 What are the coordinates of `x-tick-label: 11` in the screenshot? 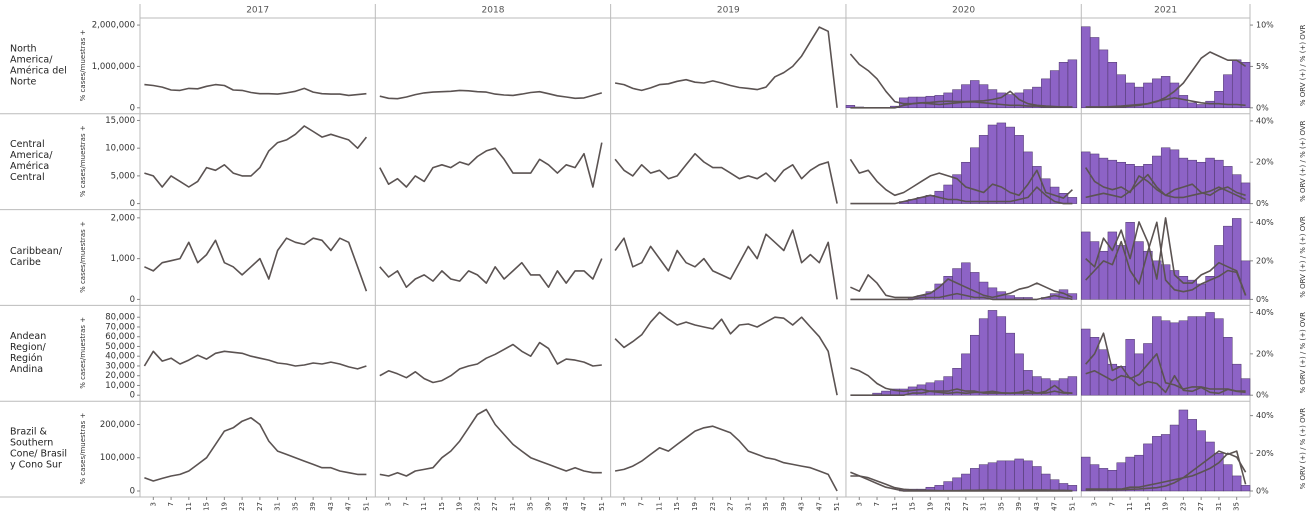 It's located at (895, 506).